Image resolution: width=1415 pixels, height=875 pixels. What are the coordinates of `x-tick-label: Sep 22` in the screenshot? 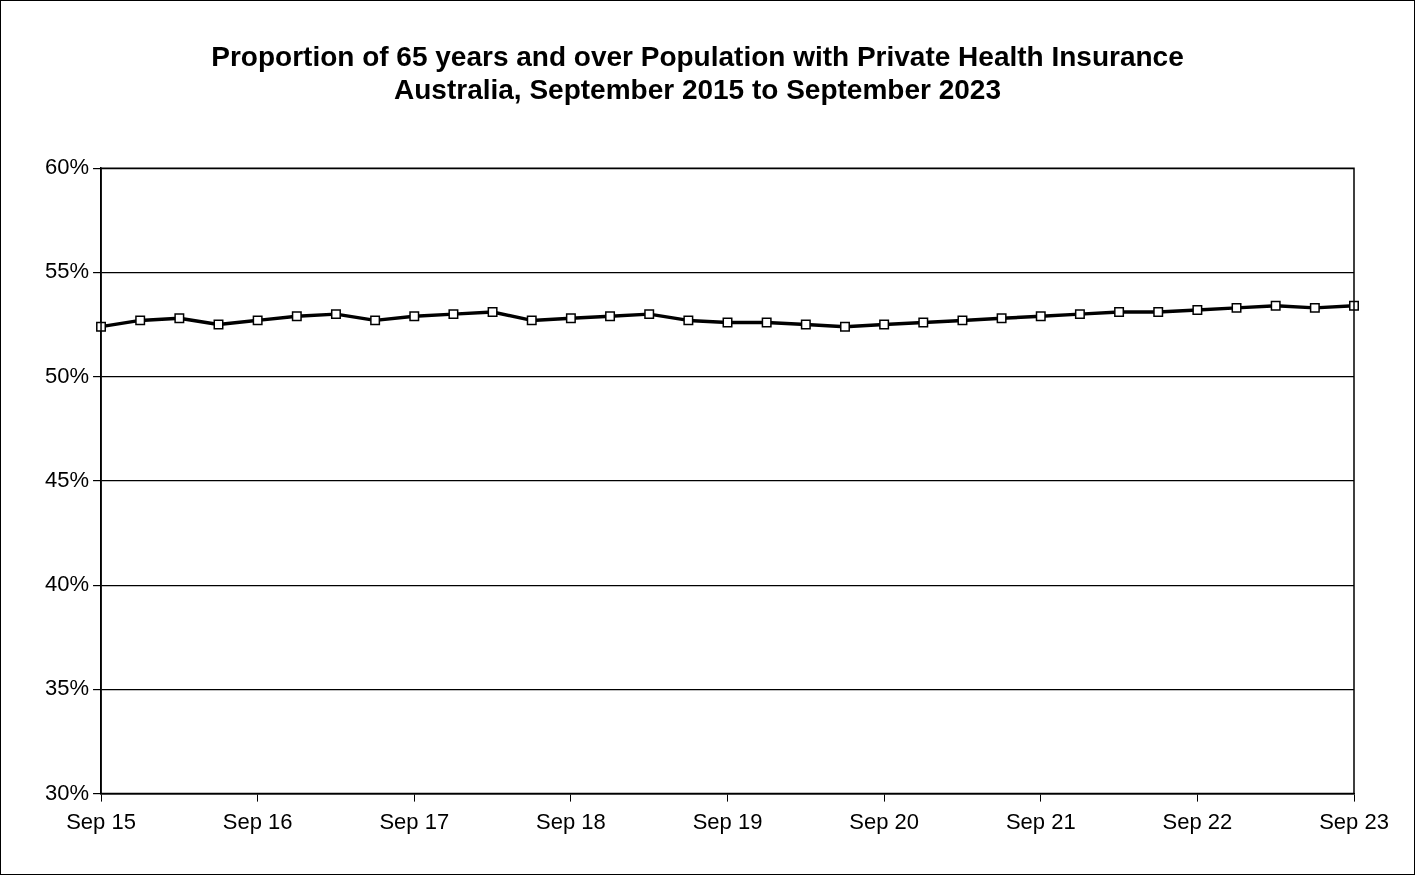 It's located at (1197, 821).